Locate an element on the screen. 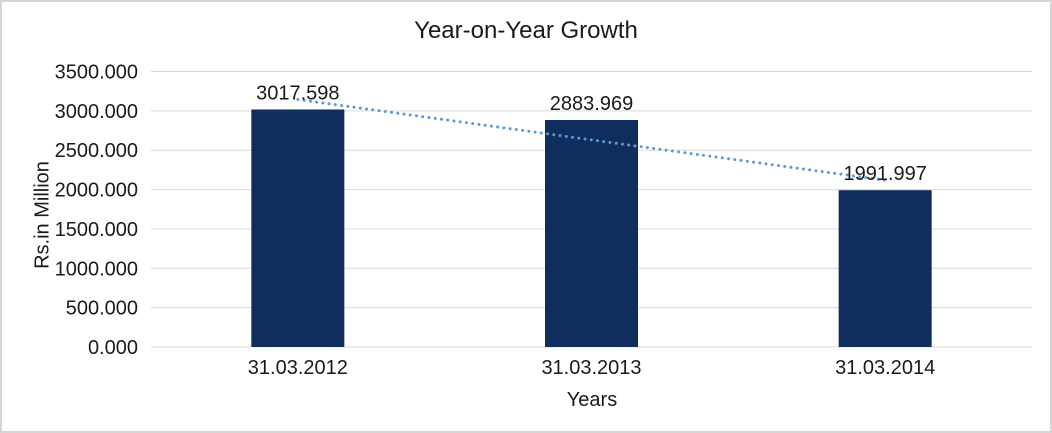 The width and height of the screenshot is (1052, 433). y-axis-tick-label: 0.000 is located at coordinates (113, 348).